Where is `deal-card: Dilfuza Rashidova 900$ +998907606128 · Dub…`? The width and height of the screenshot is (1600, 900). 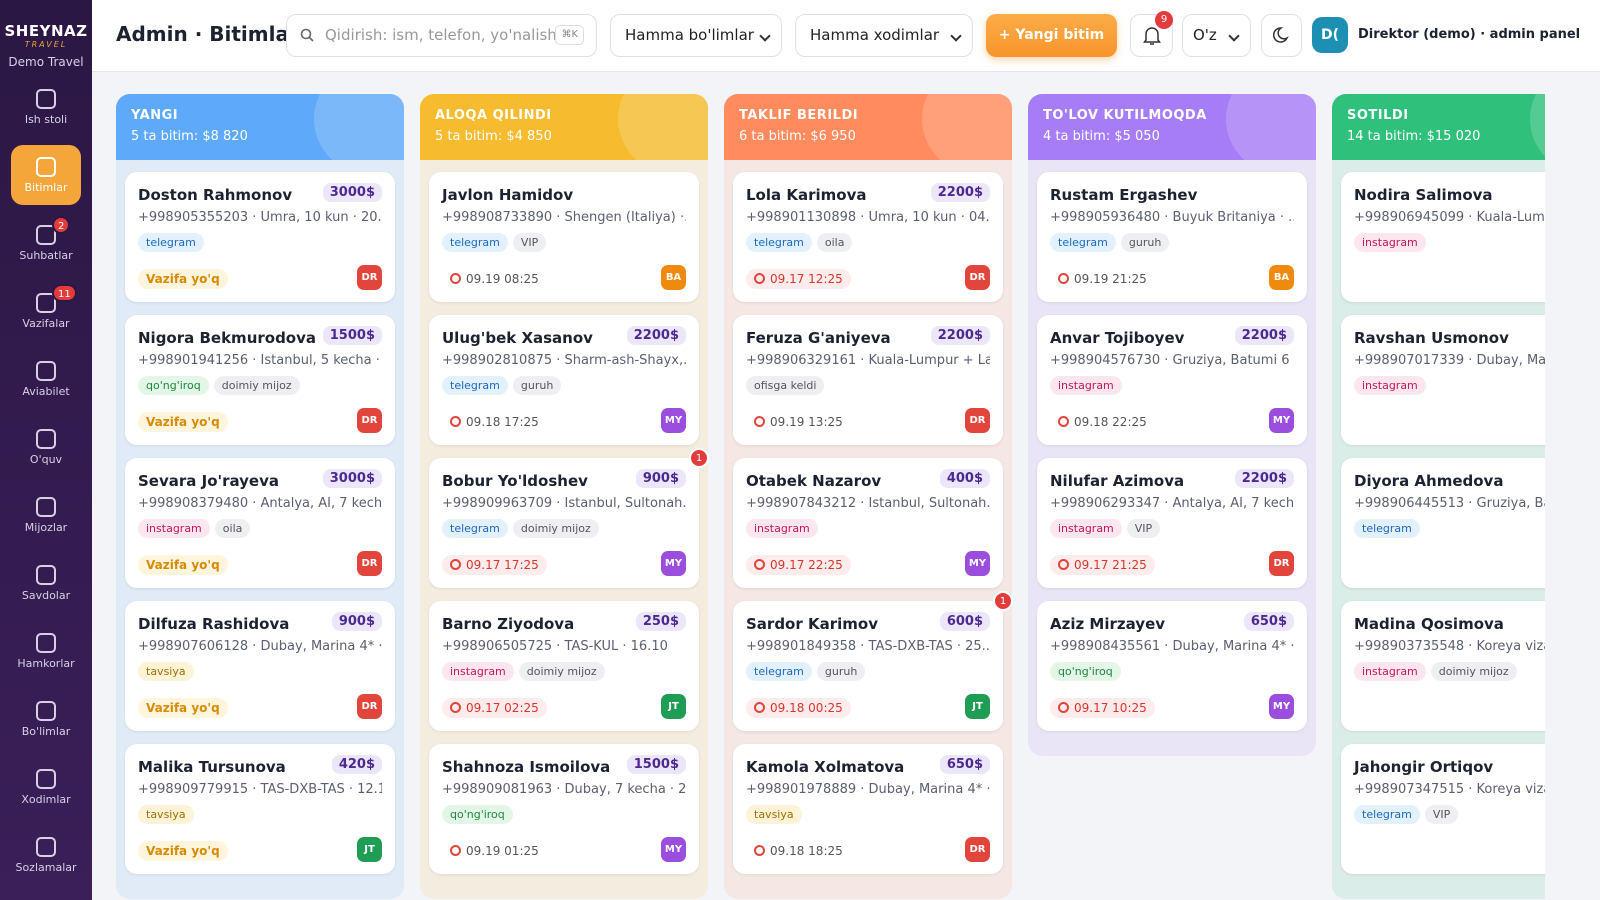 deal-card: Dilfuza Rashidova 900$ +998907606128 · Dub… is located at coordinates (260, 666).